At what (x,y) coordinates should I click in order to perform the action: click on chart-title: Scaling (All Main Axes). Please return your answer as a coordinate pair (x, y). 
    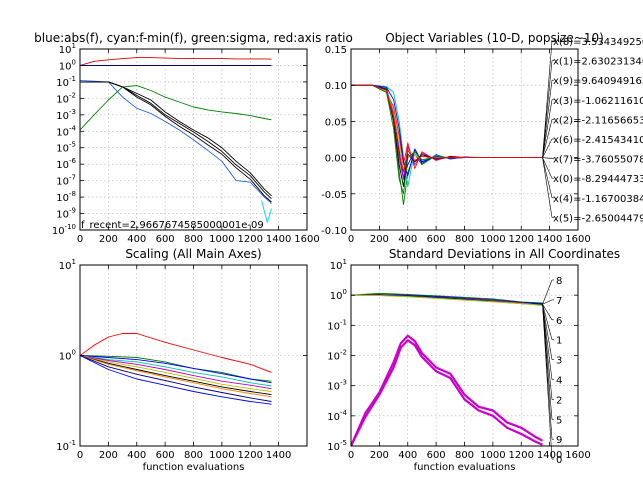
    Looking at the image, I should click on (193, 254).